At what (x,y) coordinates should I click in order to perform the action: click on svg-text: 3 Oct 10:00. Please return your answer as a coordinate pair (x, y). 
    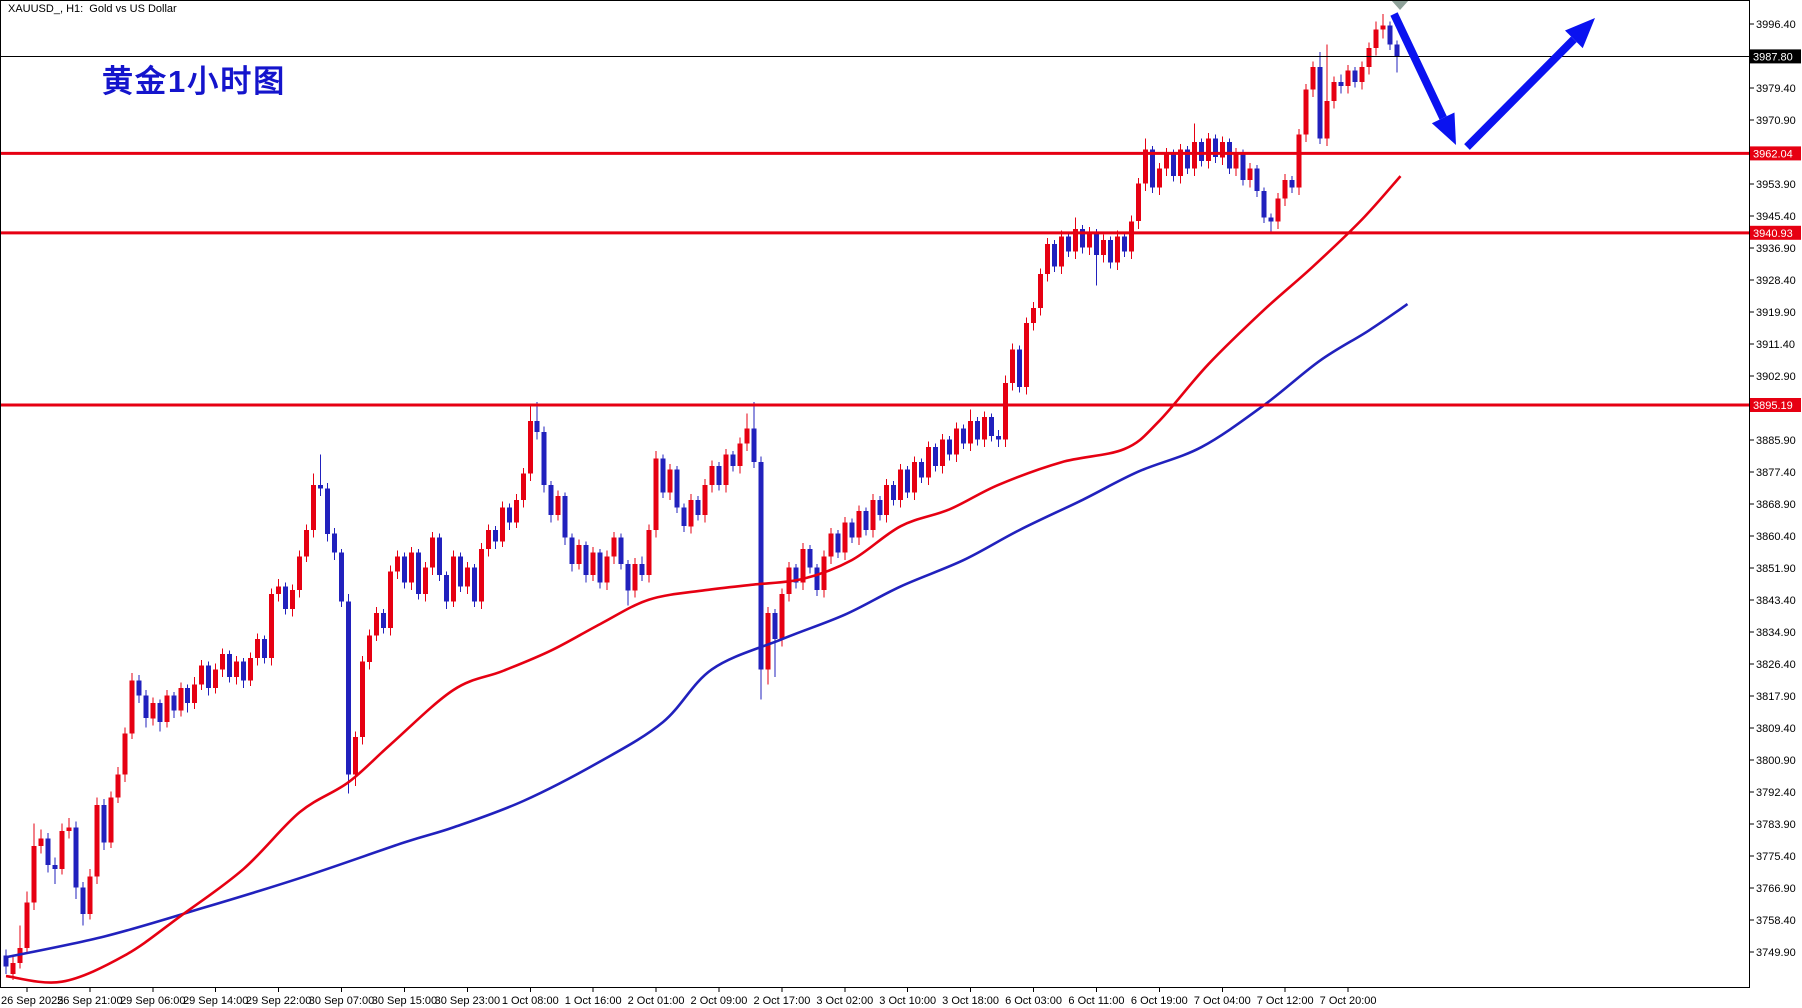
    Looking at the image, I should click on (907, 1001).